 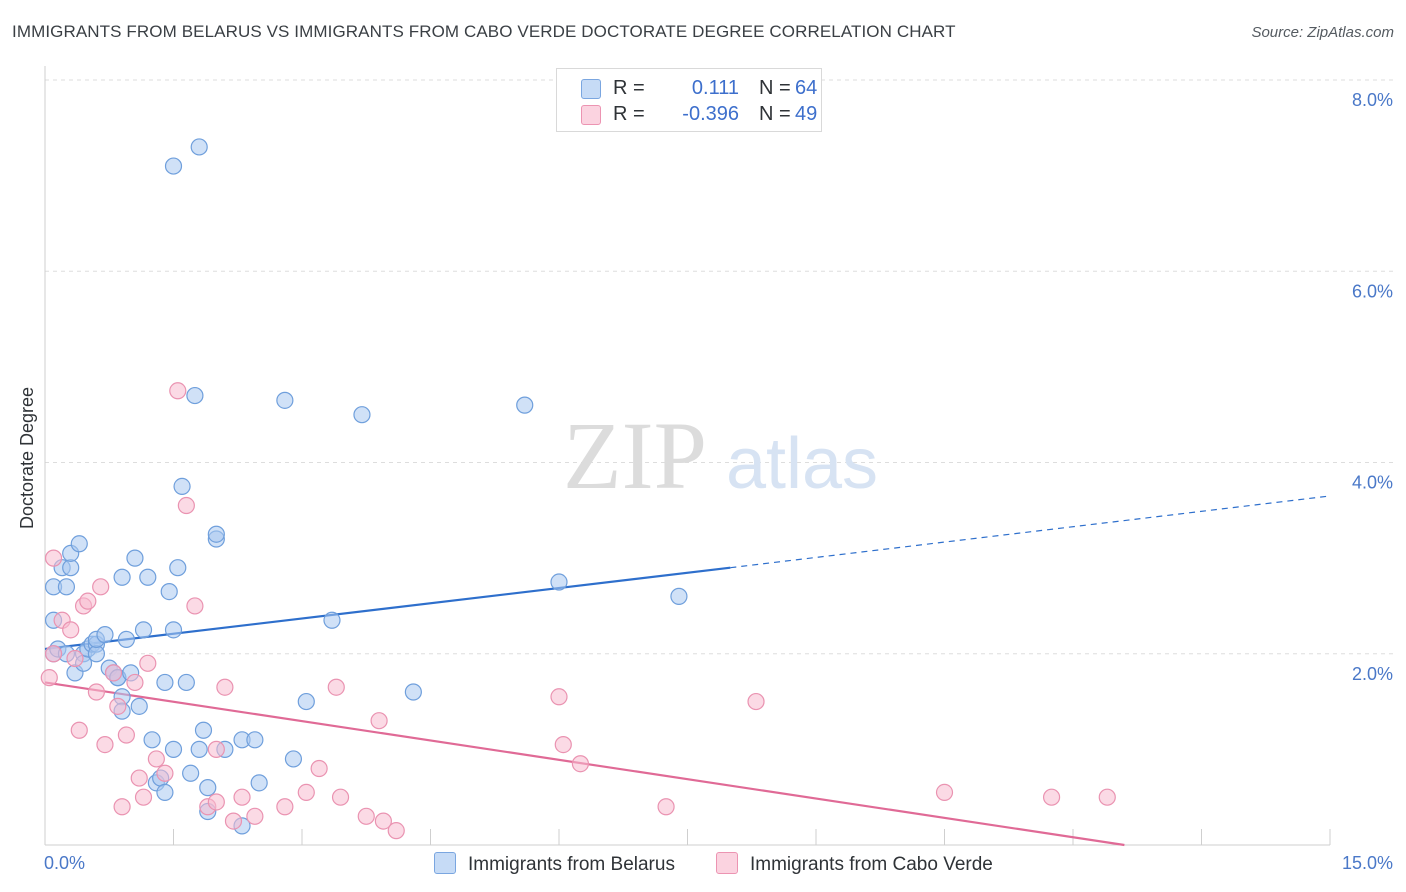 I want to click on legend-swatch-belarus, so click(x=591, y=89).